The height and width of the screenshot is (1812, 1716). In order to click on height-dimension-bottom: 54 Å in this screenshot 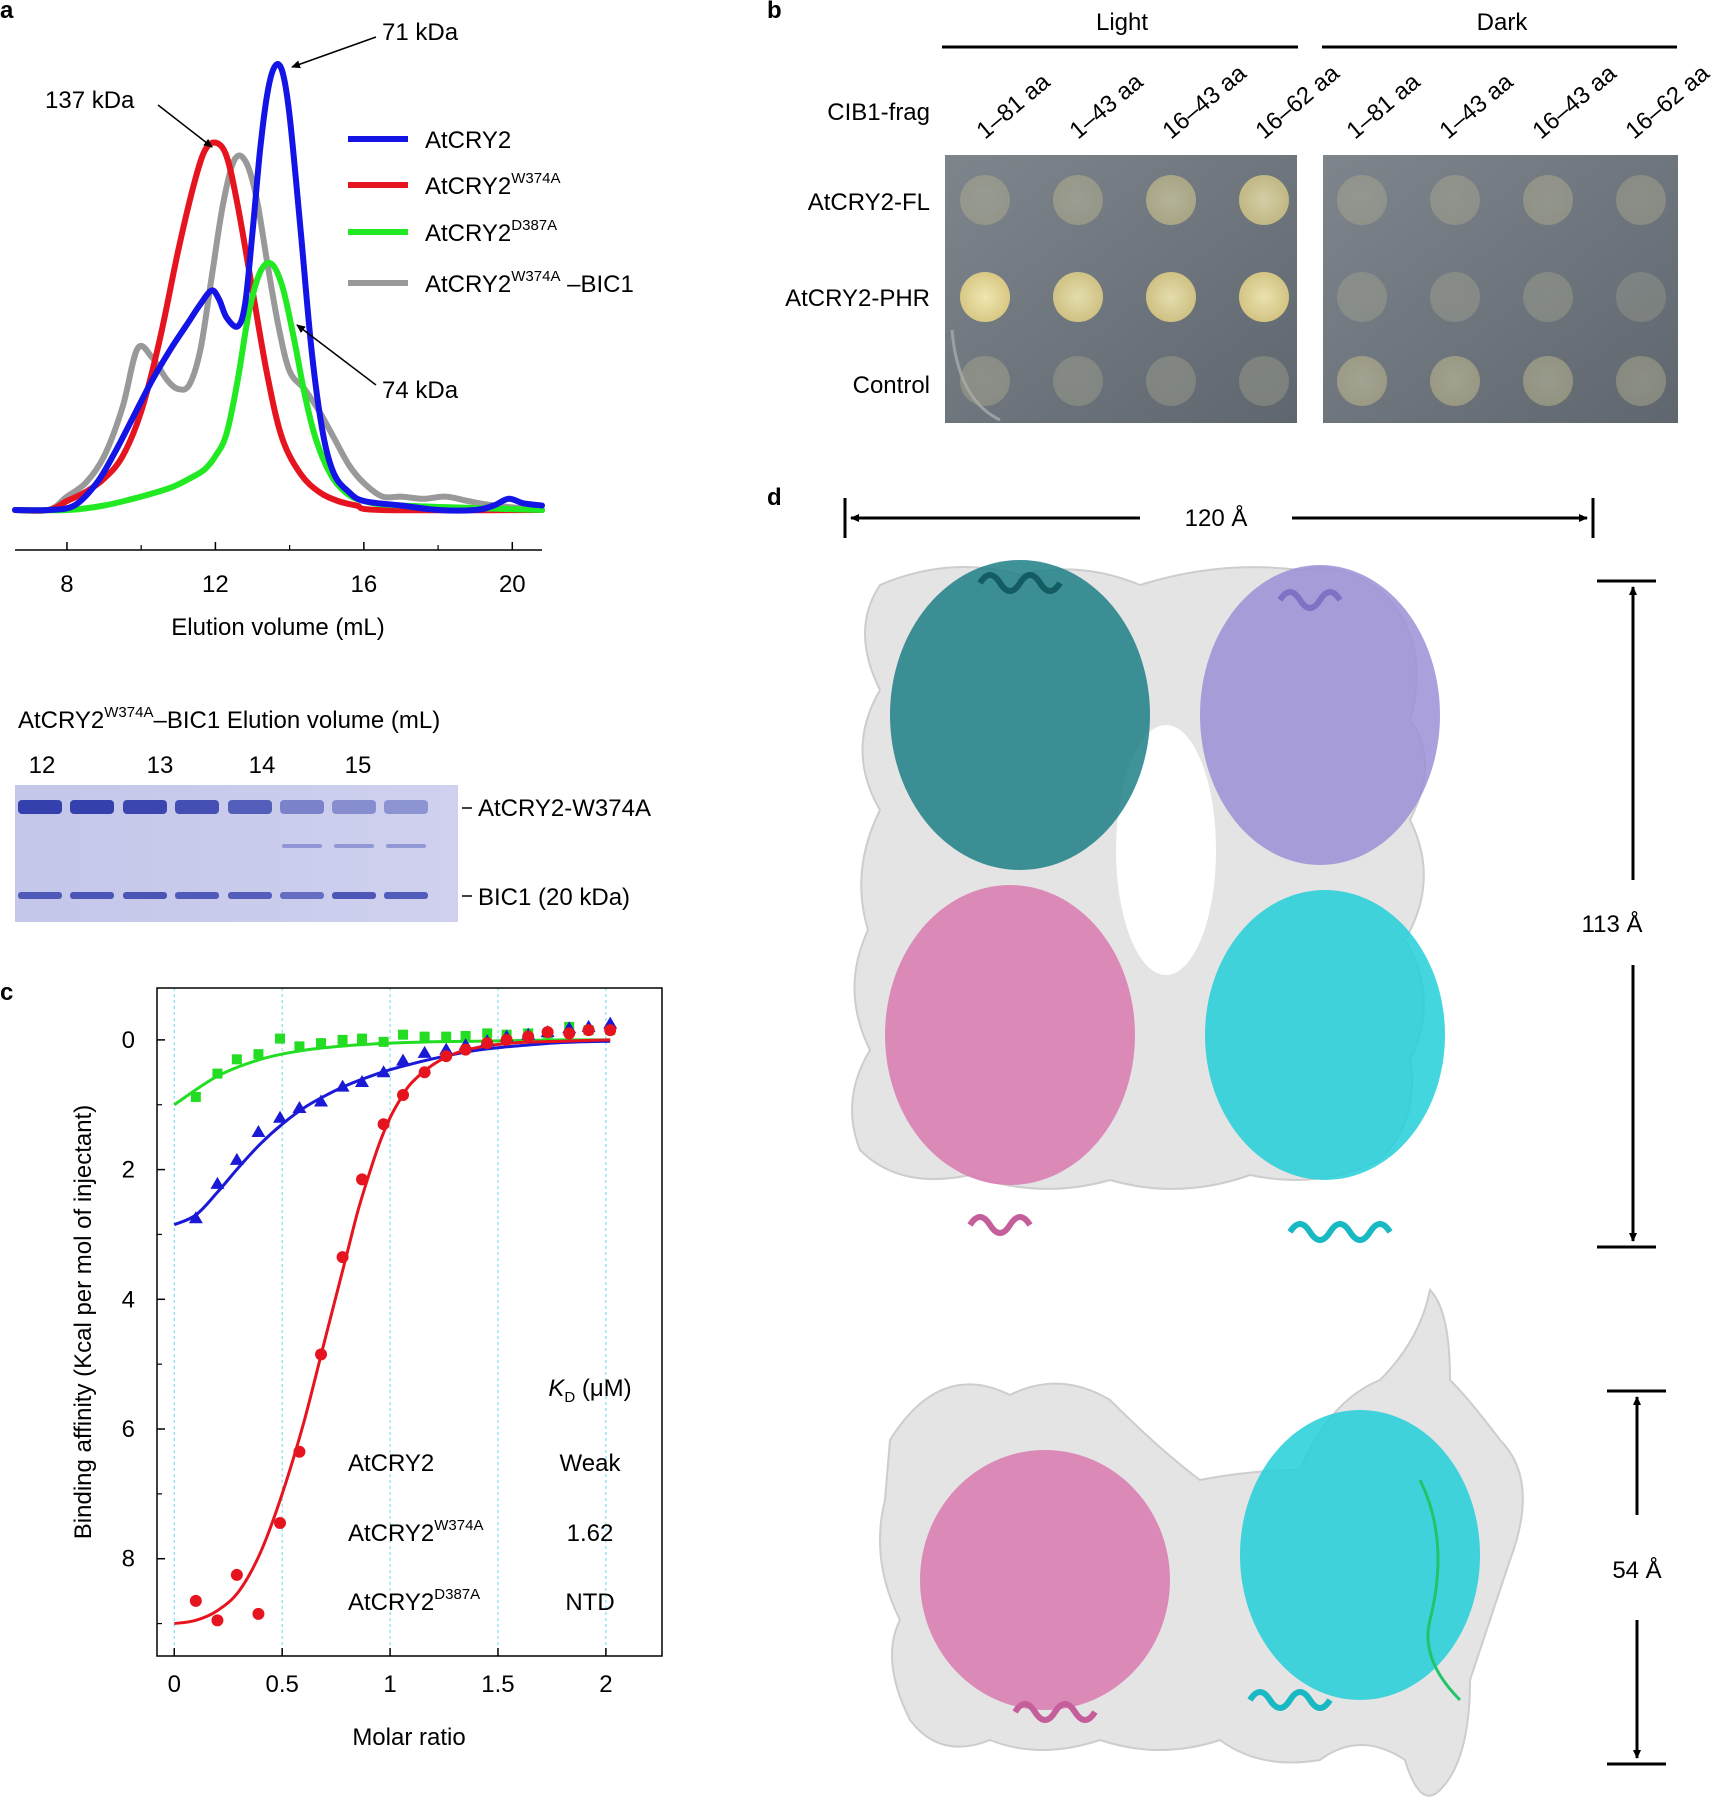, I will do `click(1636, 1577)`.